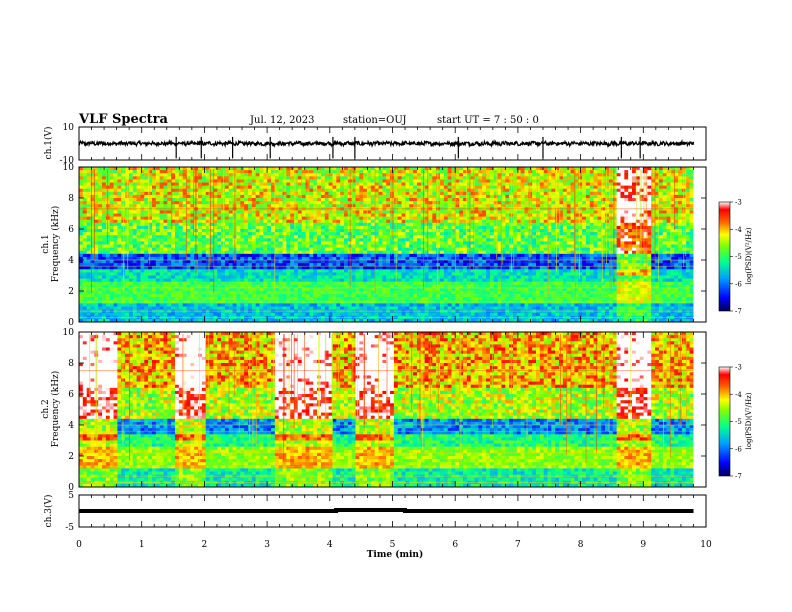  I want to click on ch1-waveform-ylabel: ch.1(V), so click(48, 143).